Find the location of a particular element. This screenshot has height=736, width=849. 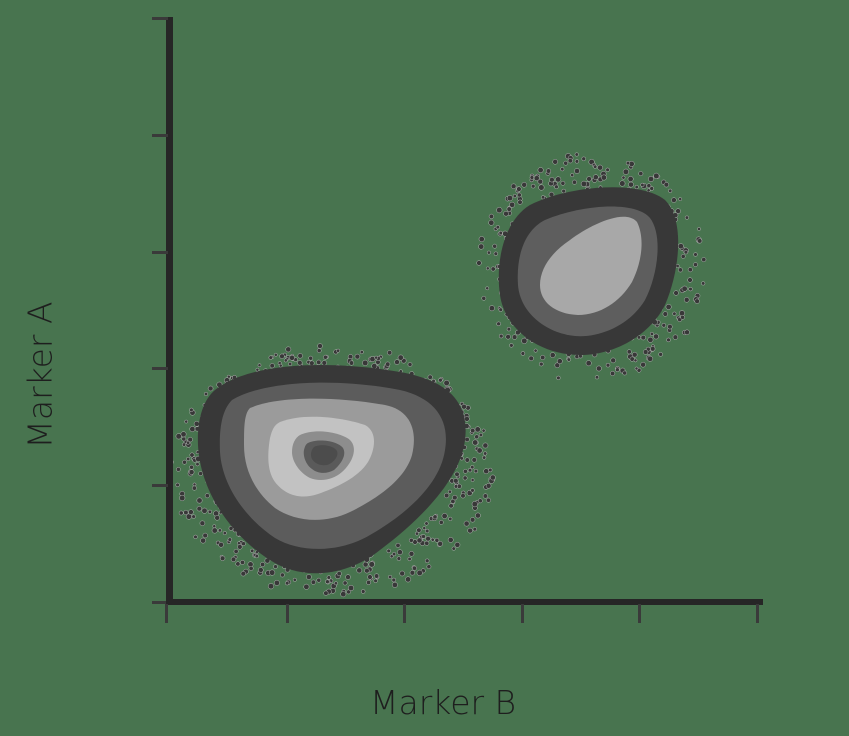

contour-inner is located at coordinates (591, 265).